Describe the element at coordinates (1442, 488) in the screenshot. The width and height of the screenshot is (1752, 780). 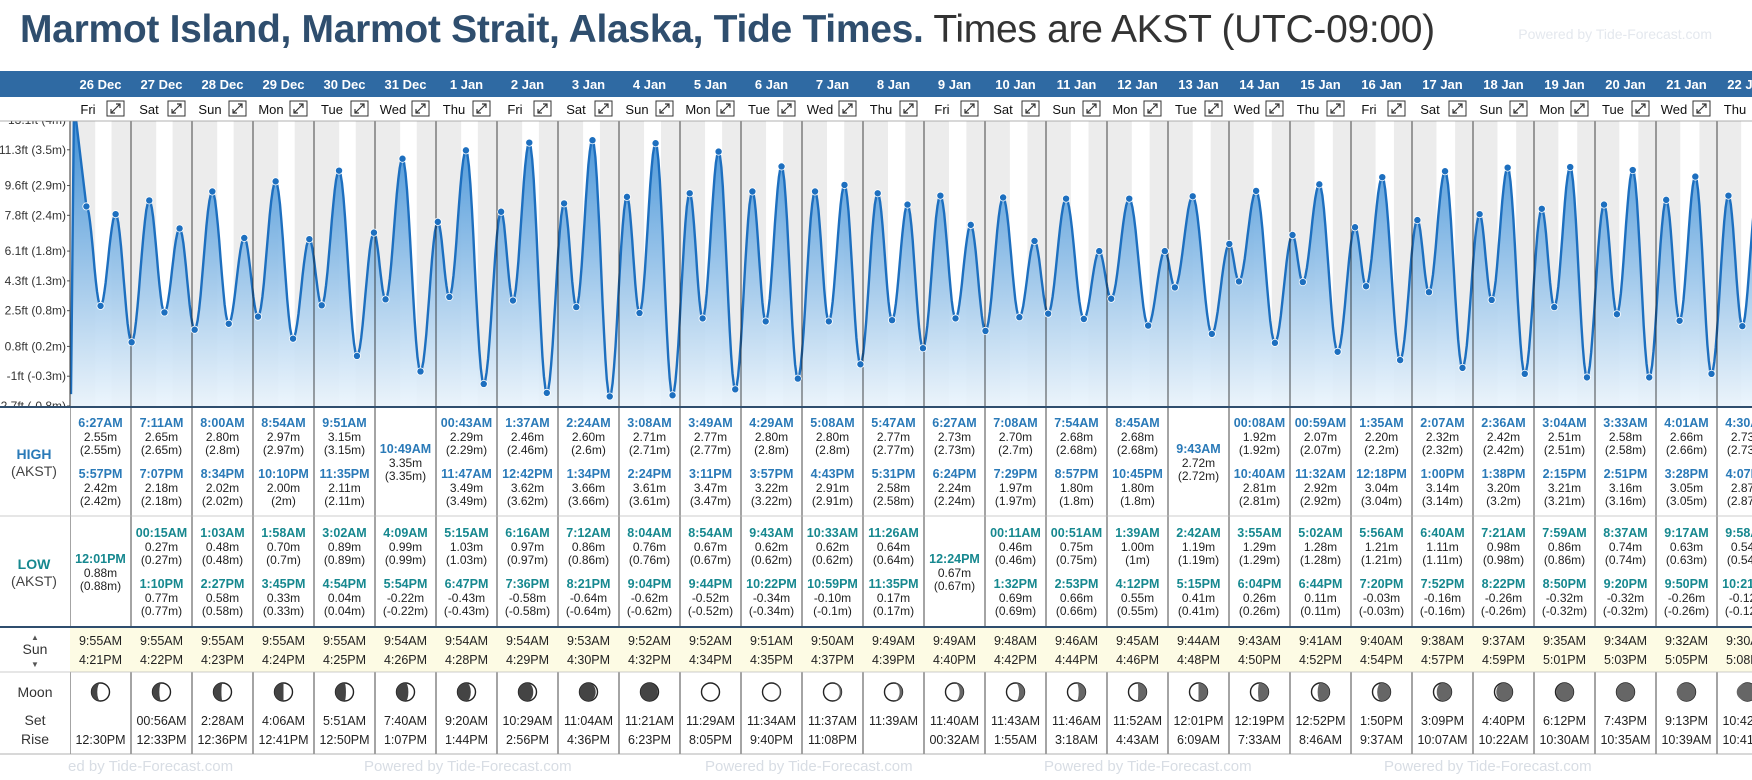
I see `high-tide-height: 3.14m` at that location.